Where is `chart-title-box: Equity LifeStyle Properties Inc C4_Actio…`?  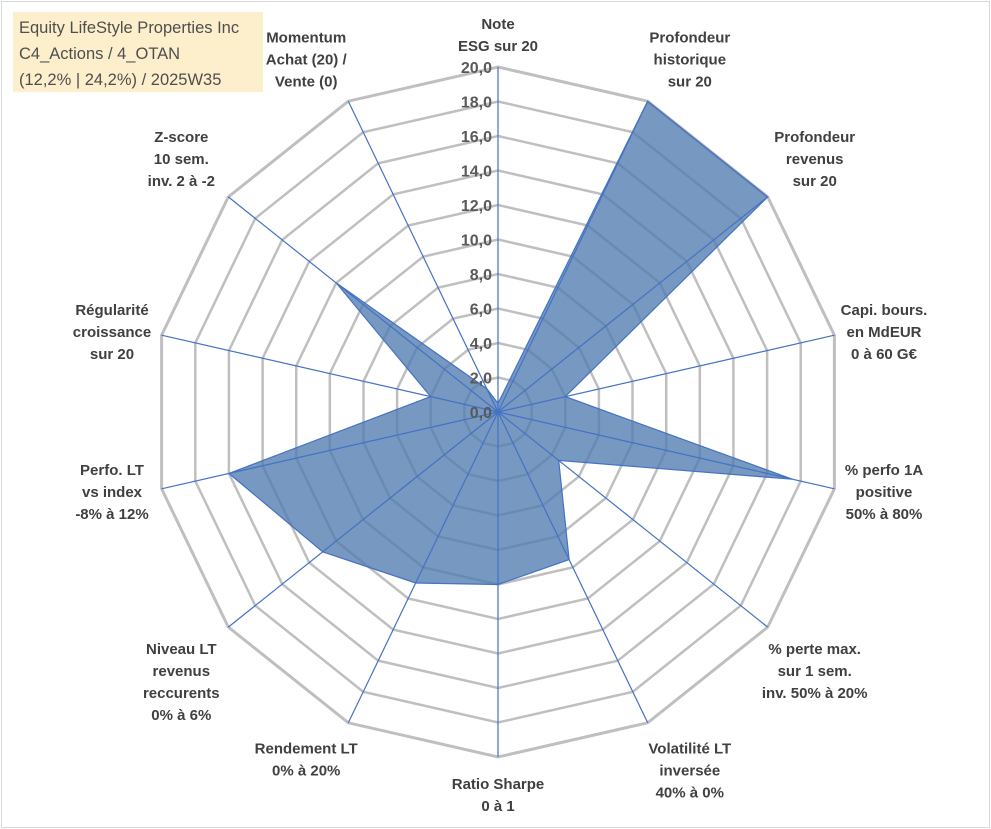 chart-title-box: Equity LifeStyle Properties Inc C4_Actio… is located at coordinates (138, 52).